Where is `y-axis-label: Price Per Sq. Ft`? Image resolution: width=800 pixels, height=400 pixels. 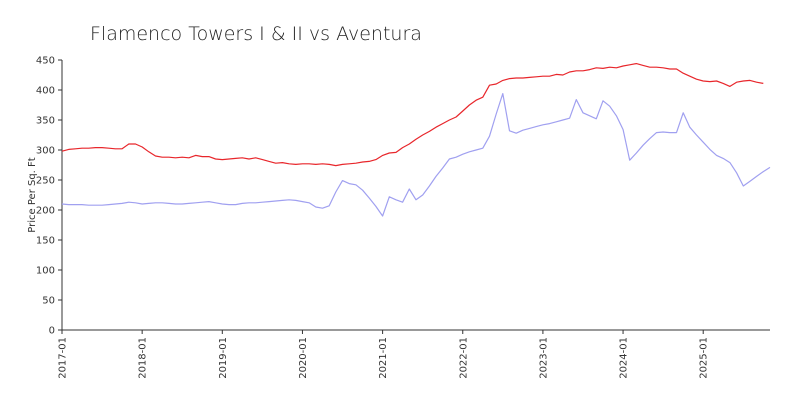 y-axis-label: Price Per Sq. Ft is located at coordinates (32, 194).